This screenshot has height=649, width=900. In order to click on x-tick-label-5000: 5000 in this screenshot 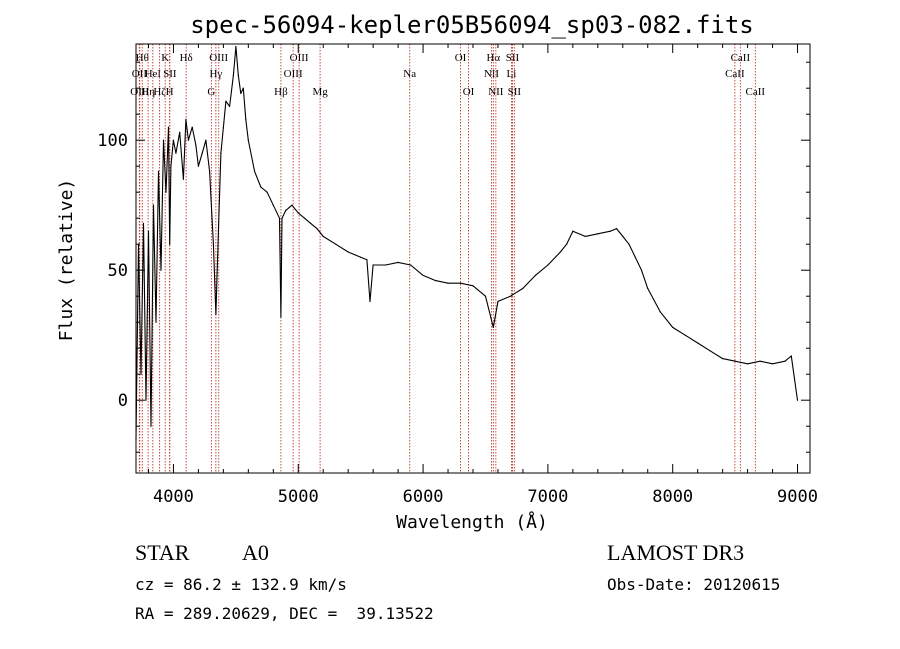, I will do `click(298, 497)`.